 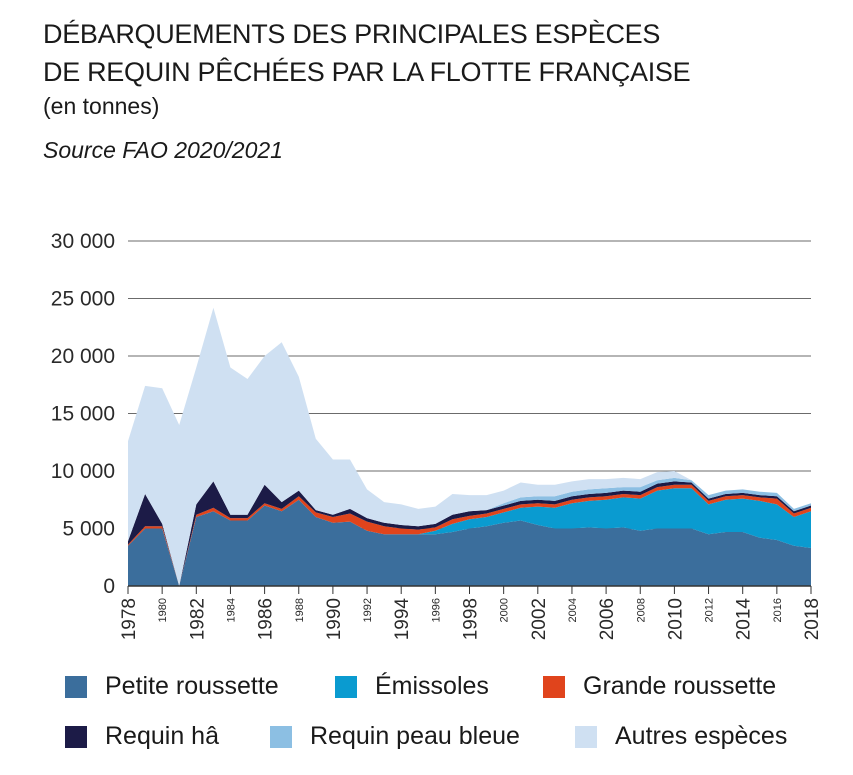 I want to click on x-tick-label: 1980, so click(x=163, y=610).